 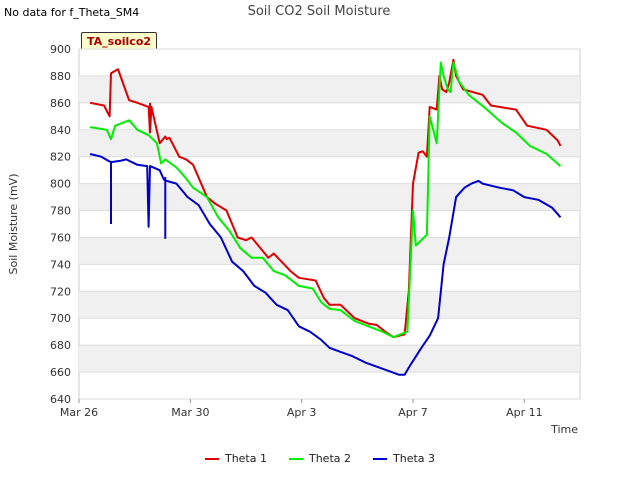 I want to click on chart-title: Soil CO2 Soil Moisture, so click(x=319, y=11).